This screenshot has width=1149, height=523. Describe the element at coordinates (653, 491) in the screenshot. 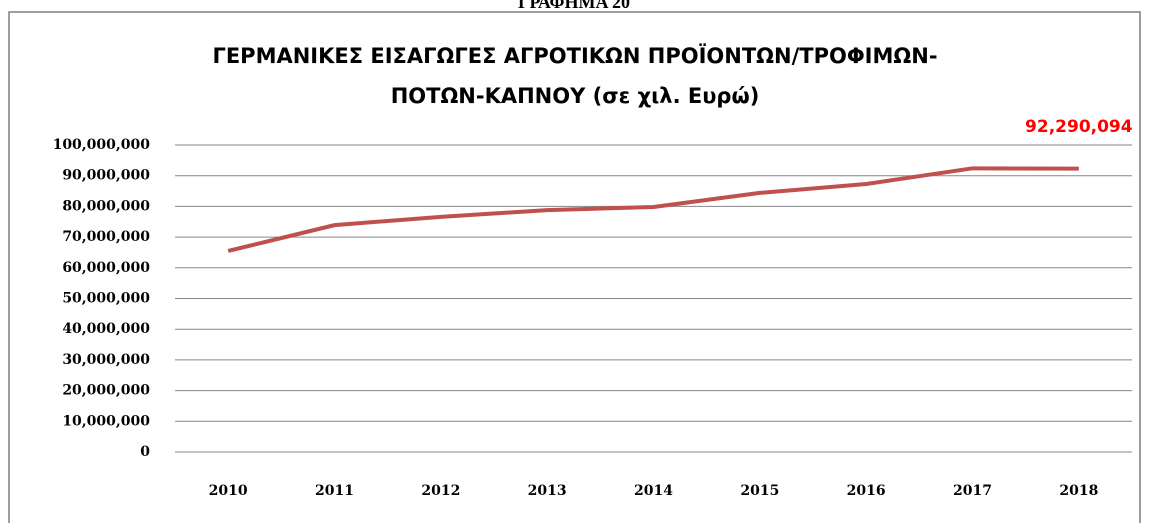

I see `x-tick-label: 2014` at that location.